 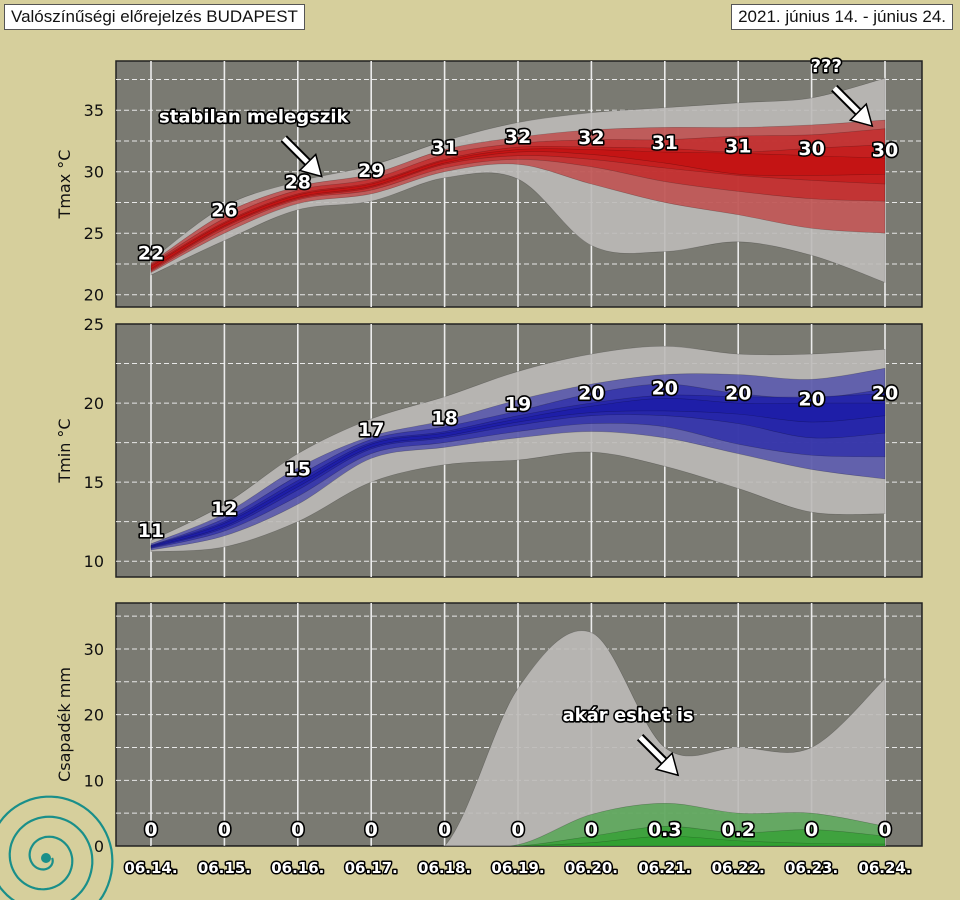 What do you see at coordinates (665, 830) in the screenshot?
I see `median-value-label: 0.3` at bounding box center [665, 830].